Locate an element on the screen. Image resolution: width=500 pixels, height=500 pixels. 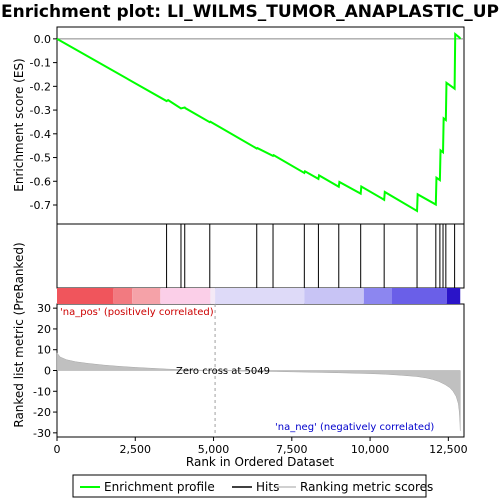
es-y-tick-label: -0.2 is located at coordinates (40, 86).